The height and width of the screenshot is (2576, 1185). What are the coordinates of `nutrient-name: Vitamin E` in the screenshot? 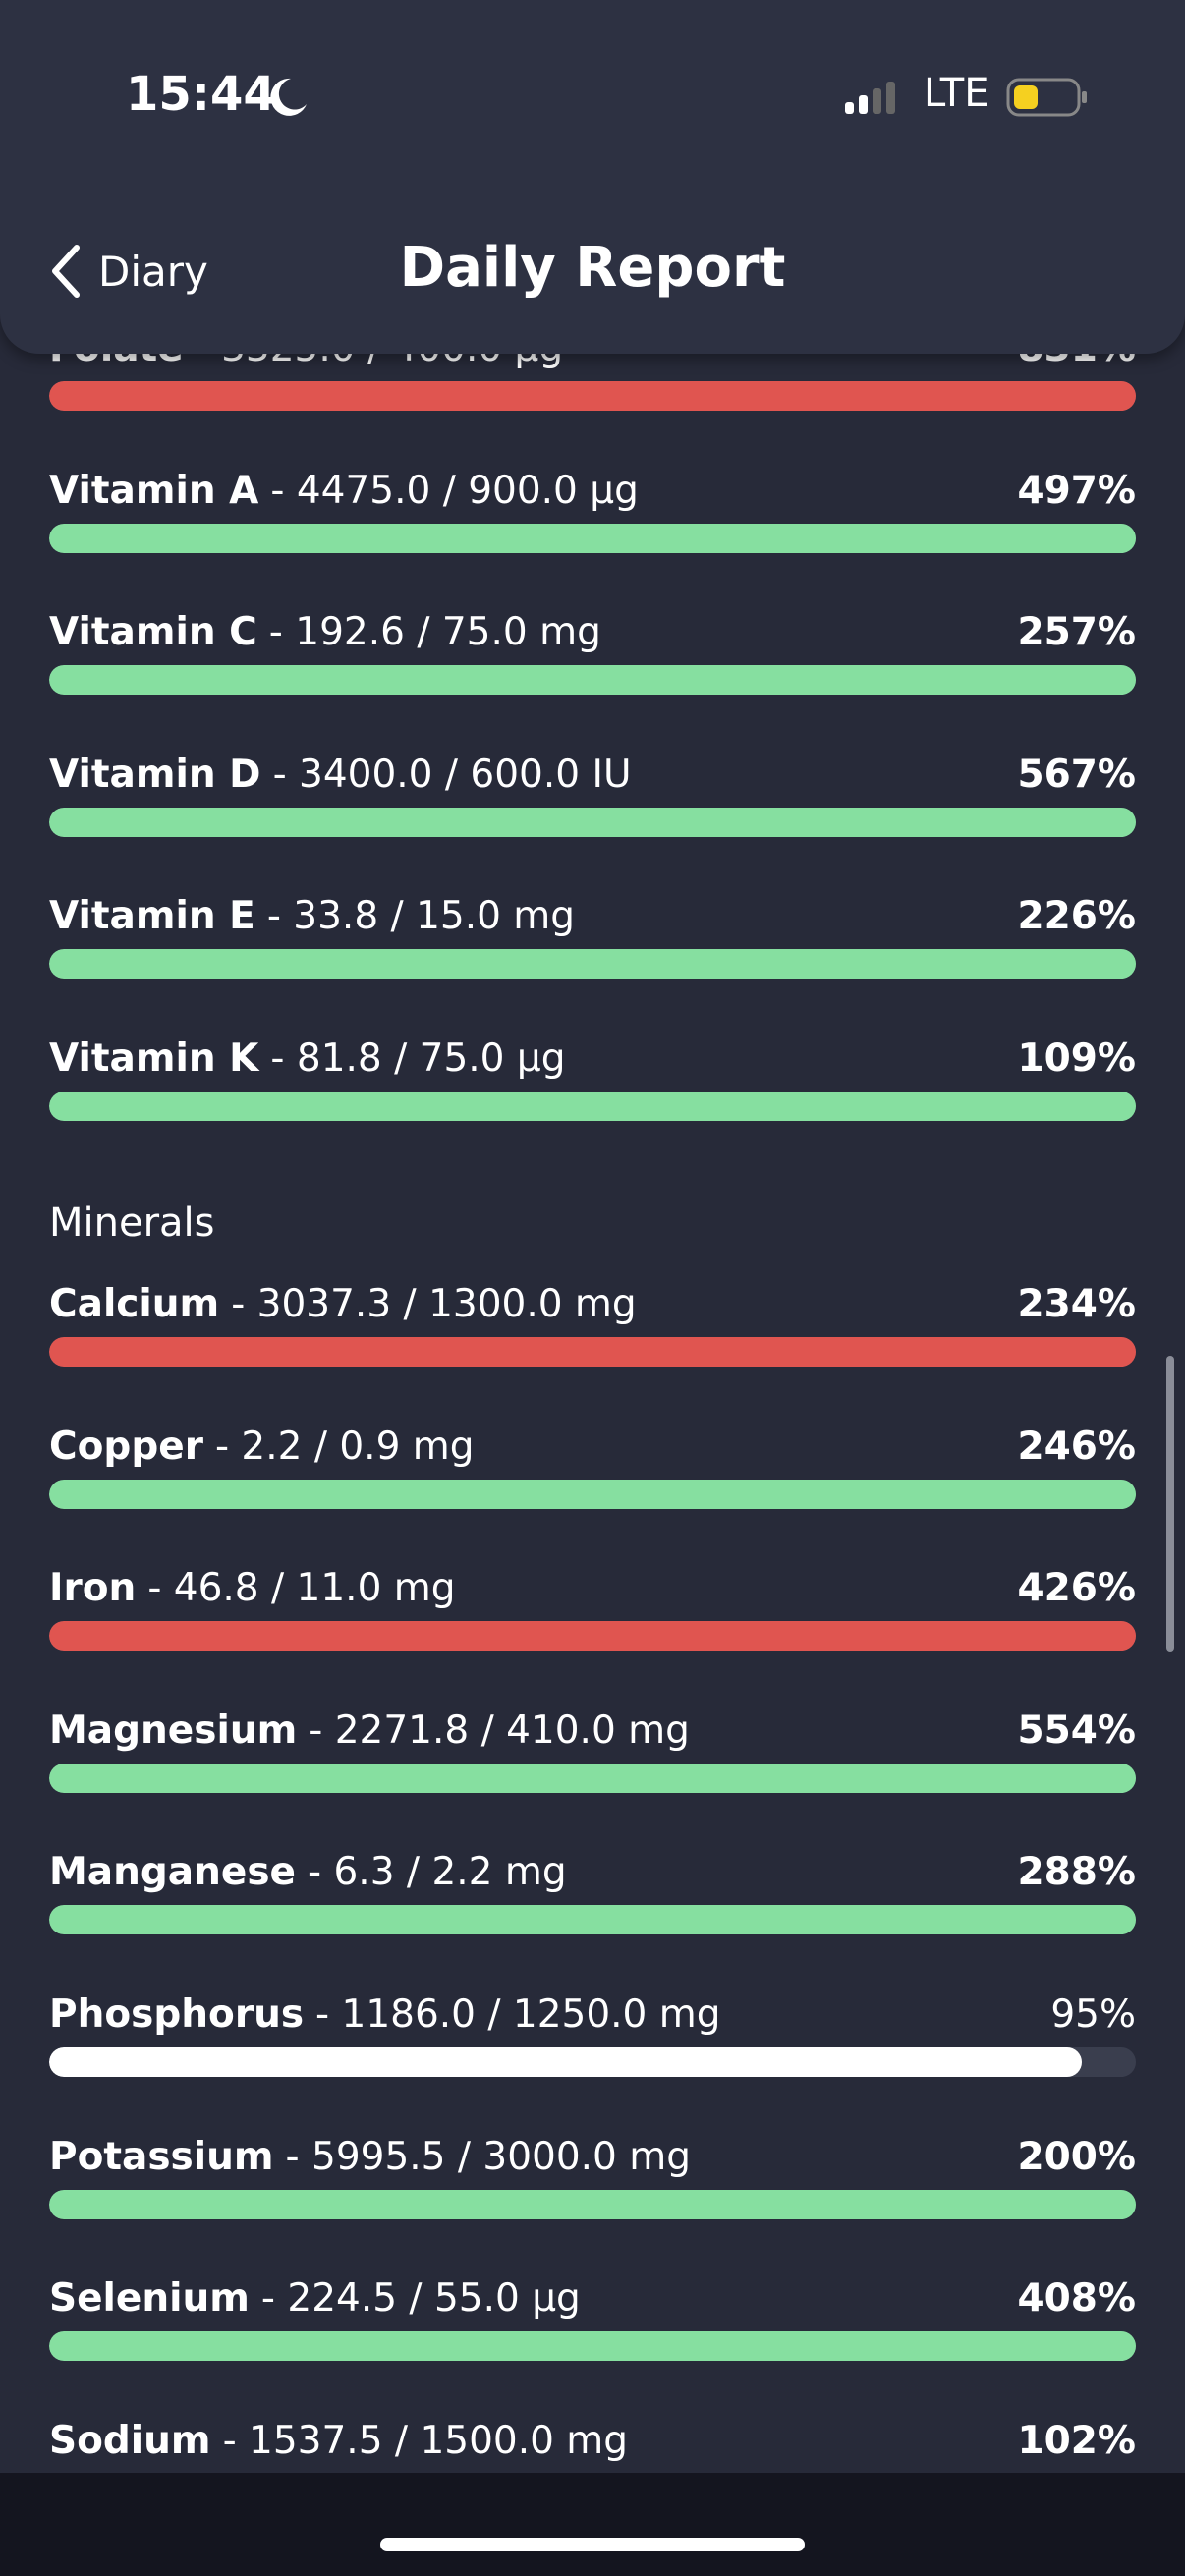 It's located at (152, 916).